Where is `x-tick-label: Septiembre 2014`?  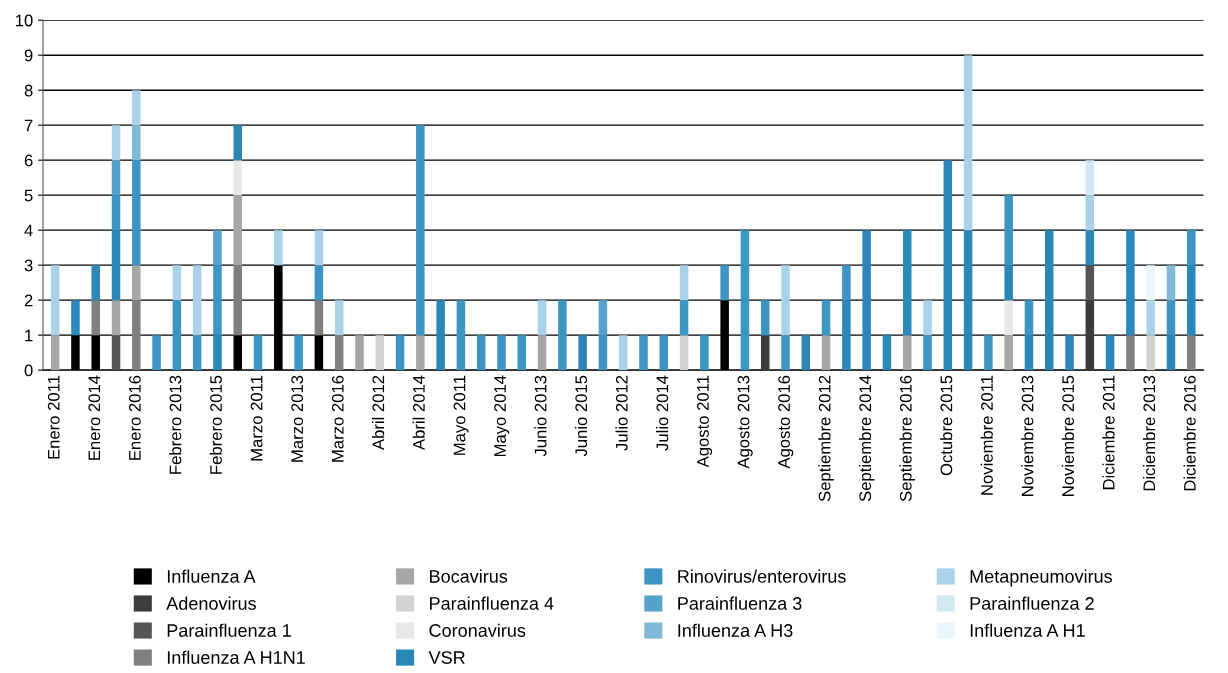
x-tick-label: Septiembre 2014 is located at coordinates (866, 438).